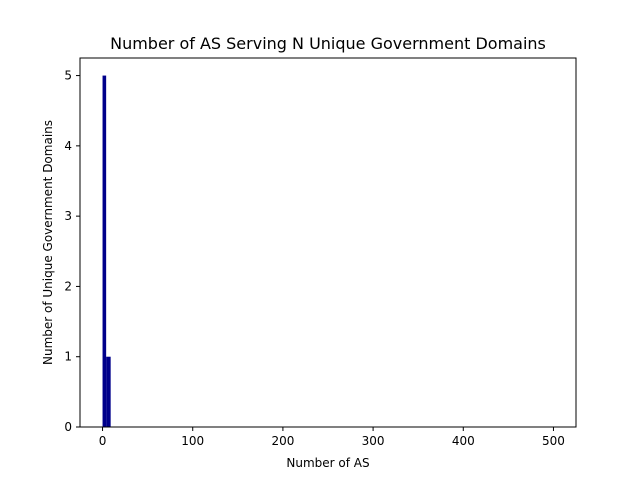 This screenshot has height=480, width=640. What do you see at coordinates (68, 146) in the screenshot?
I see `y-tick-label-4: 4` at bounding box center [68, 146].